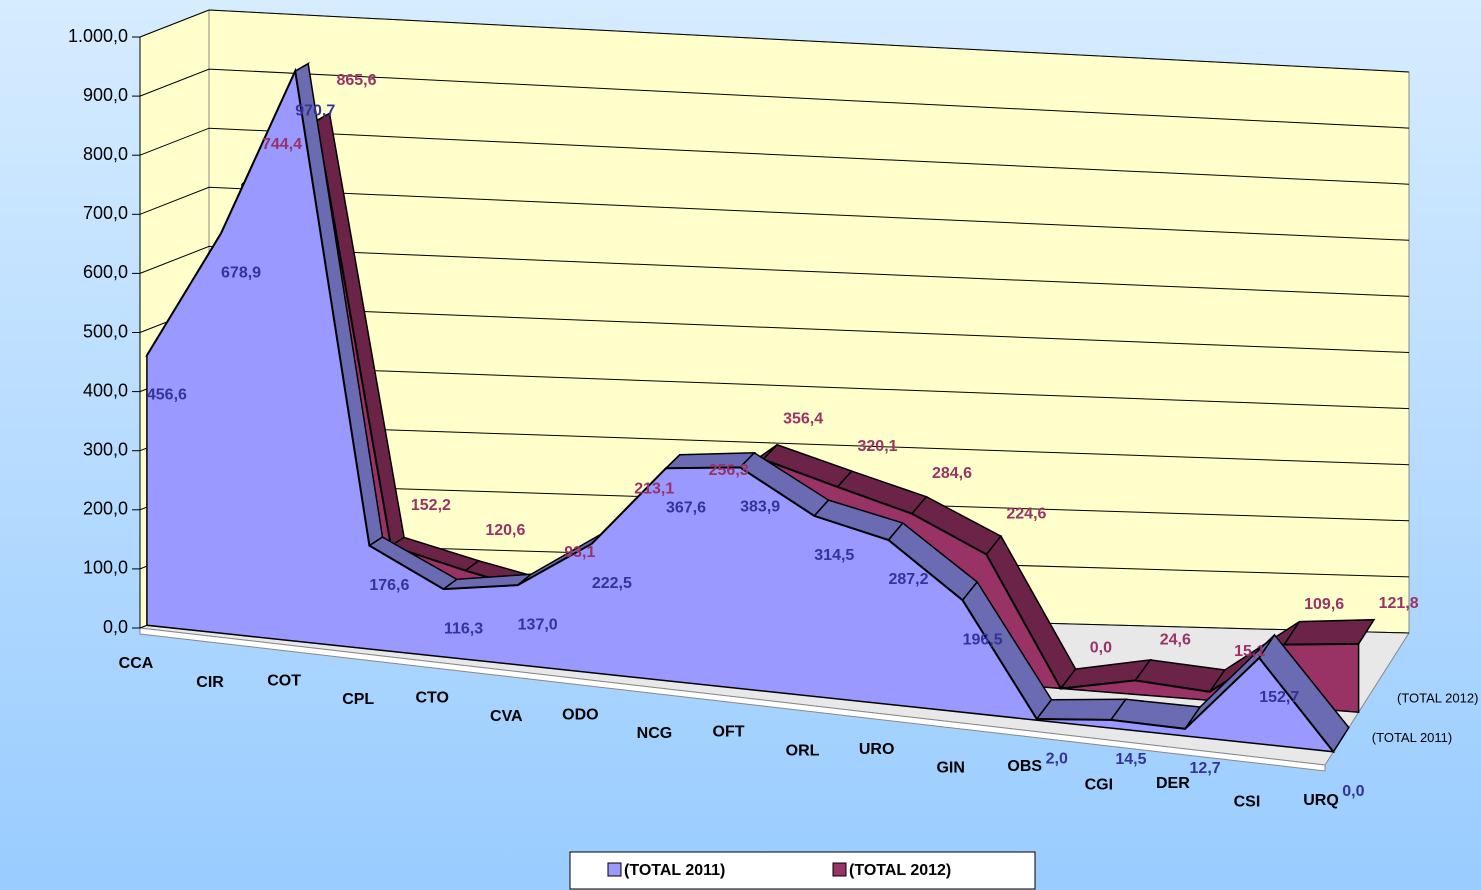  What do you see at coordinates (105, 272) in the screenshot?
I see `y-tick-label: 600,0` at bounding box center [105, 272].